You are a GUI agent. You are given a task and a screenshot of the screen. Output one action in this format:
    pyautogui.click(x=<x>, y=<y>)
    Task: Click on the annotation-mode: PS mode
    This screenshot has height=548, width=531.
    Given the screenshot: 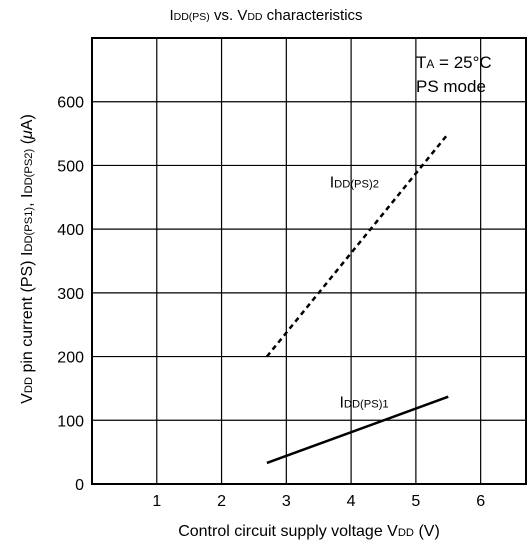 What is the action you would take?
    pyautogui.click(x=451, y=86)
    